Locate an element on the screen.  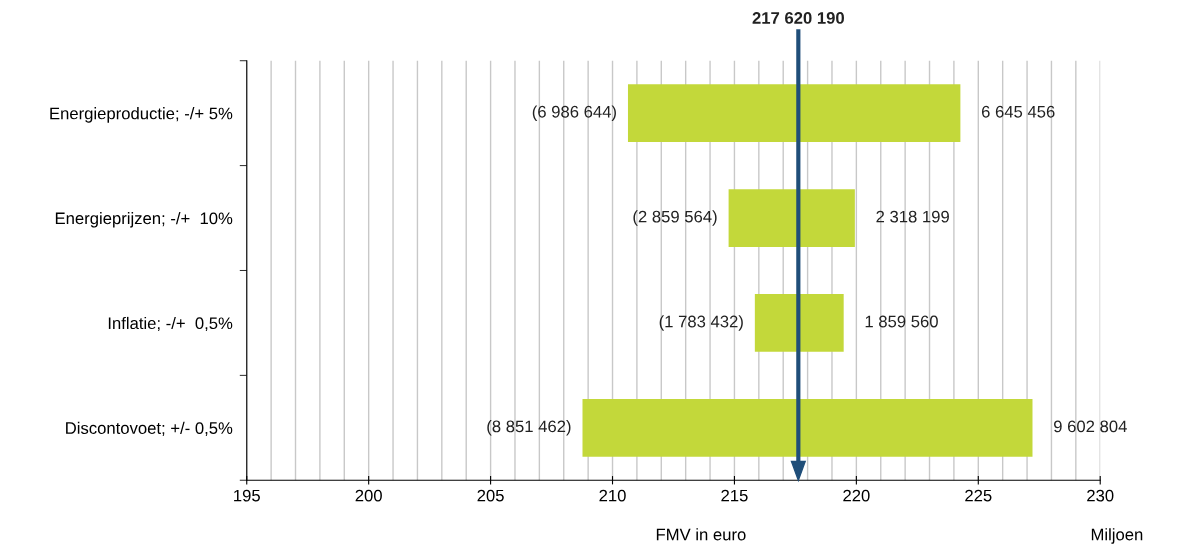
annotation: 9 602 804 is located at coordinates (1090, 426).